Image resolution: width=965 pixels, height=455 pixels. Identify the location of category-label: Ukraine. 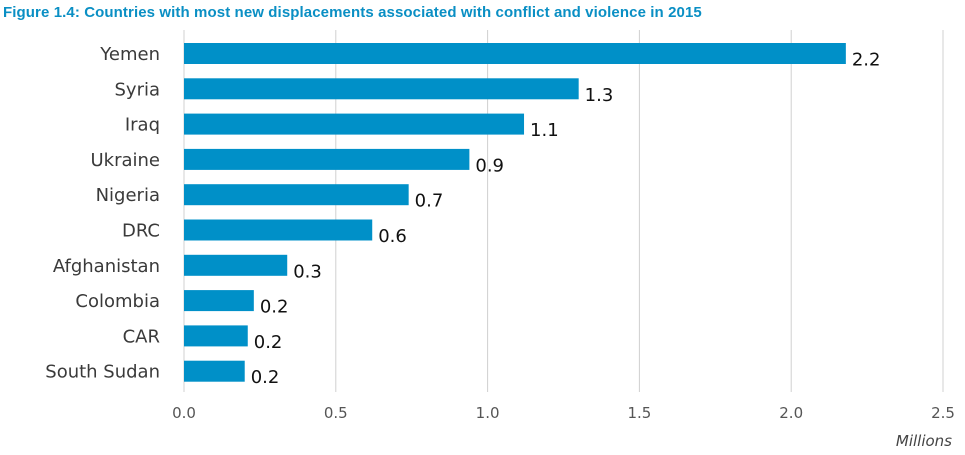
(125, 160).